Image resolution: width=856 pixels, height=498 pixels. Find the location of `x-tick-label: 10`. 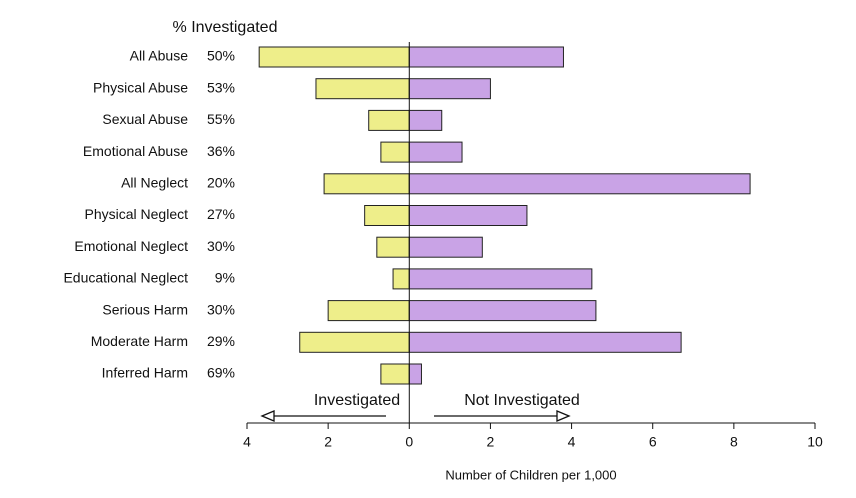

x-tick-label: 10 is located at coordinates (815, 442).